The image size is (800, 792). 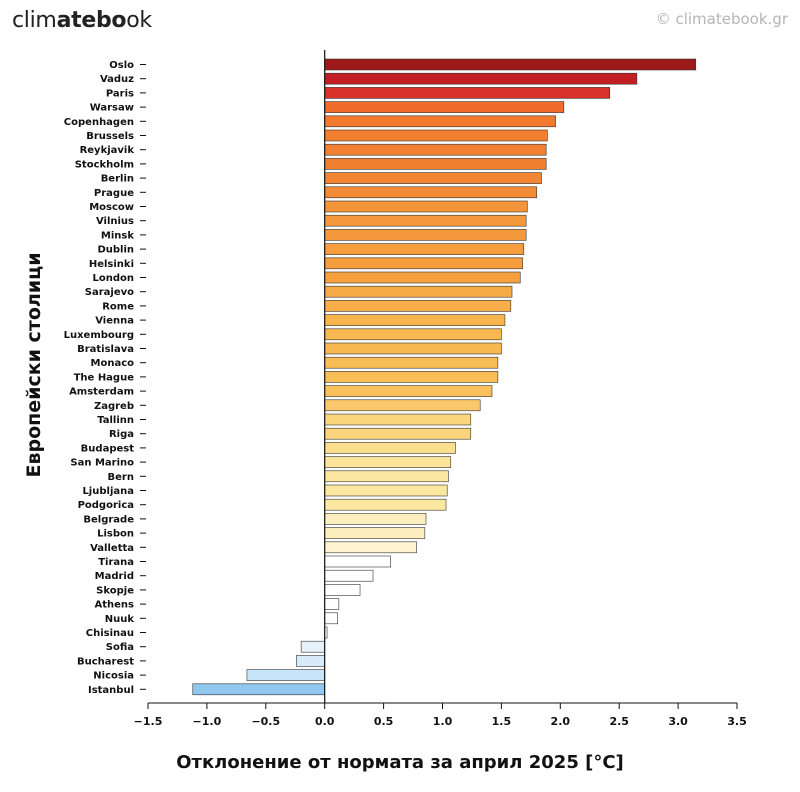 What do you see at coordinates (413, 334) in the screenshot?
I see `bar-luxembourg` at bounding box center [413, 334].